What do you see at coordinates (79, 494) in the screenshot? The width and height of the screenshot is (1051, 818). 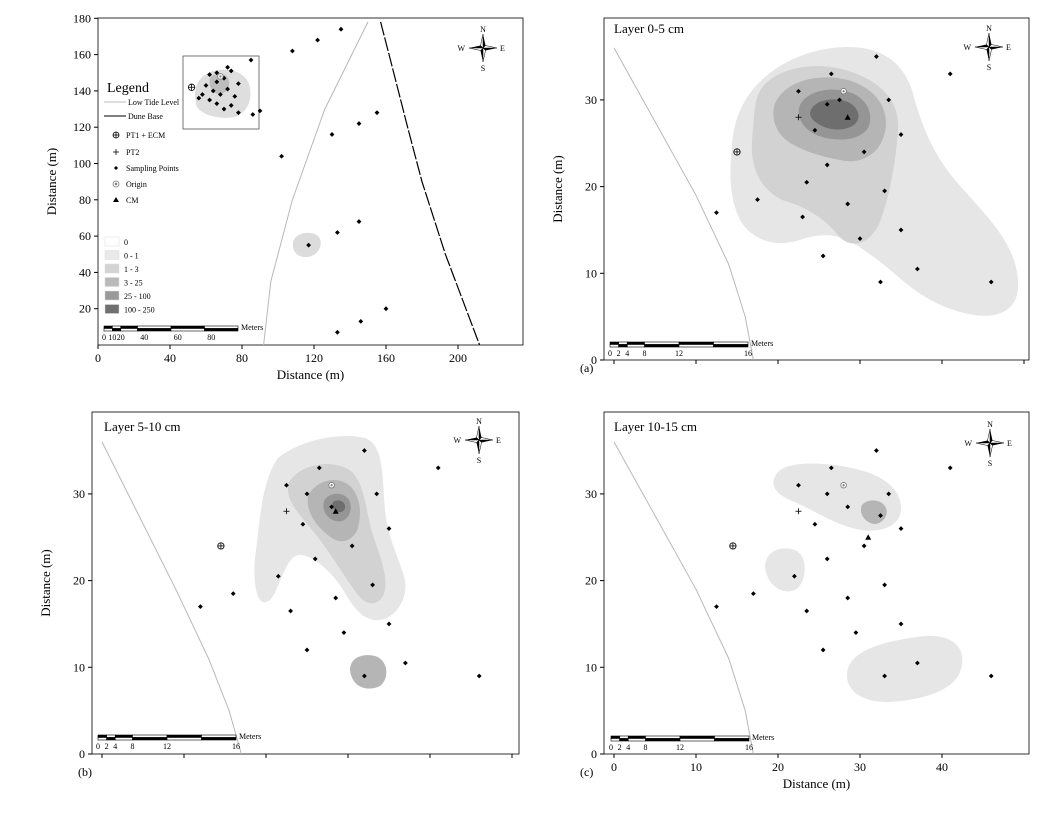 I see `y-tick-label: 30` at bounding box center [79, 494].